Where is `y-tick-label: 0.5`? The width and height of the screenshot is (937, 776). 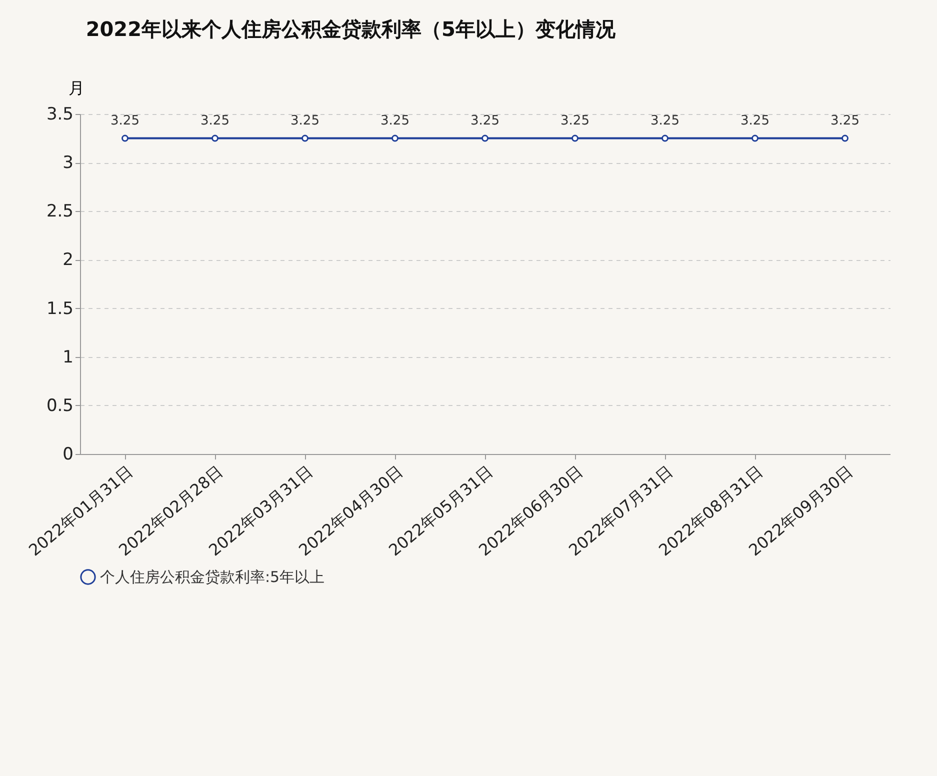 y-tick-label: 0.5 is located at coordinates (60, 406).